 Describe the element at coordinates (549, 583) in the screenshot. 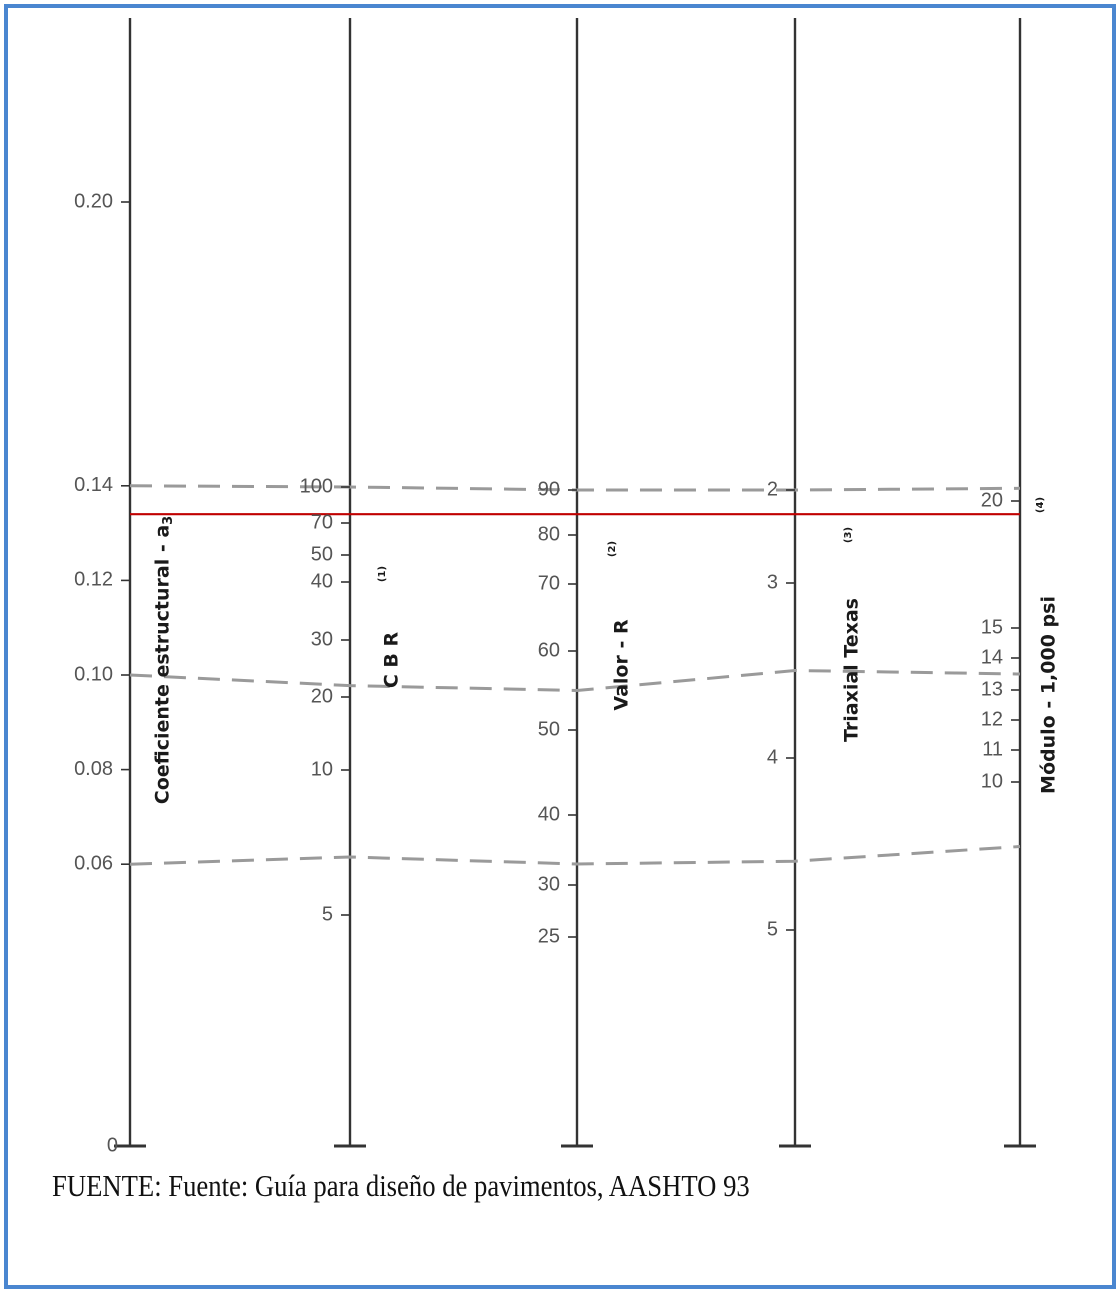

I see `tick-label-r-value-2: 70` at that location.